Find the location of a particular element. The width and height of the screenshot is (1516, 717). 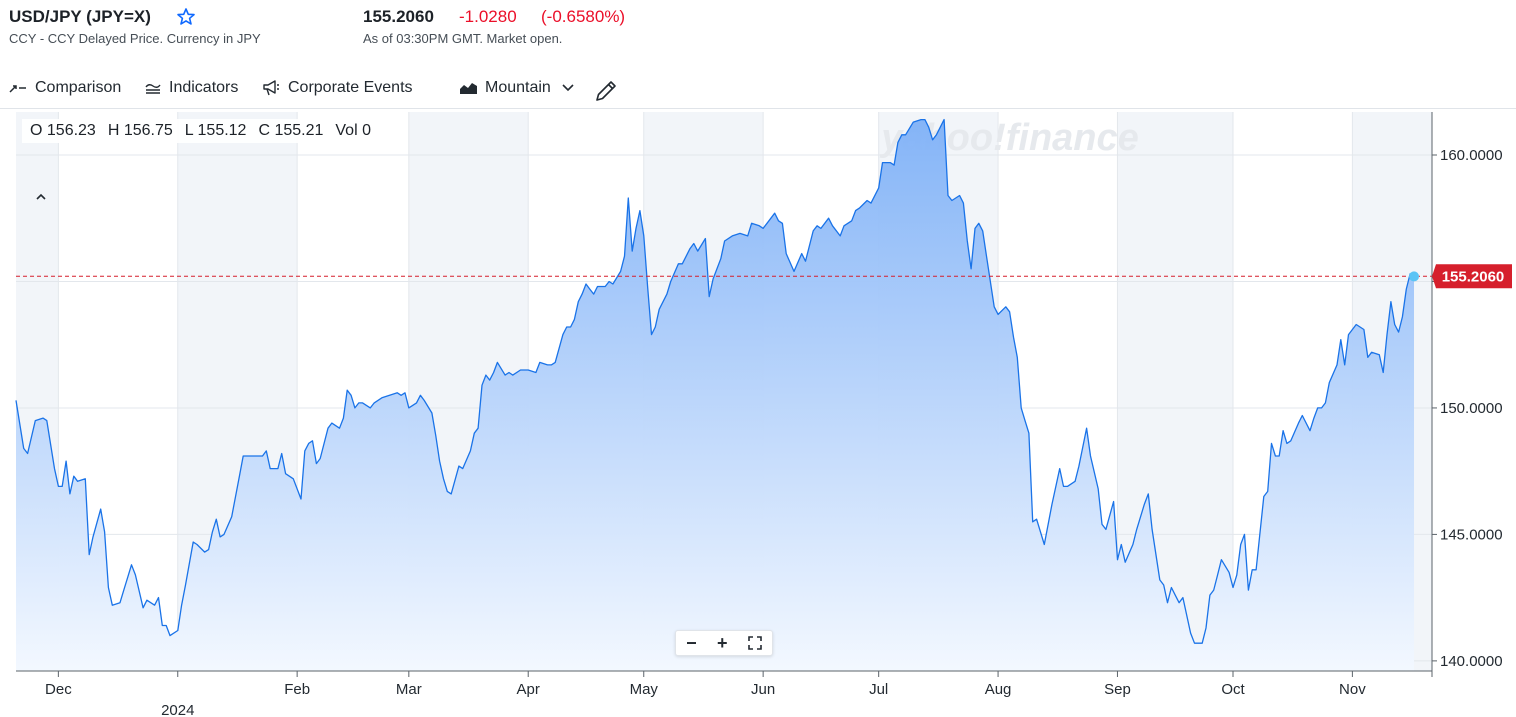

x-tick-label: Feb is located at coordinates (297, 689).